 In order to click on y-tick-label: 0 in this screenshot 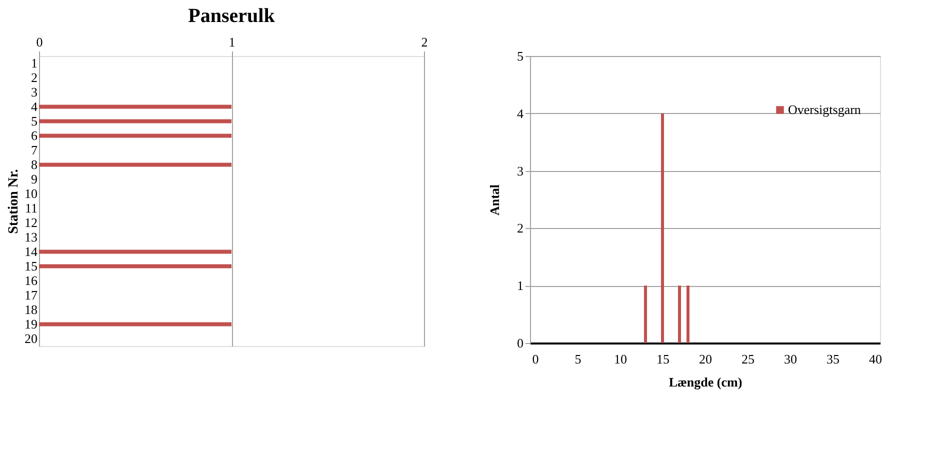, I will do `click(520, 343)`.